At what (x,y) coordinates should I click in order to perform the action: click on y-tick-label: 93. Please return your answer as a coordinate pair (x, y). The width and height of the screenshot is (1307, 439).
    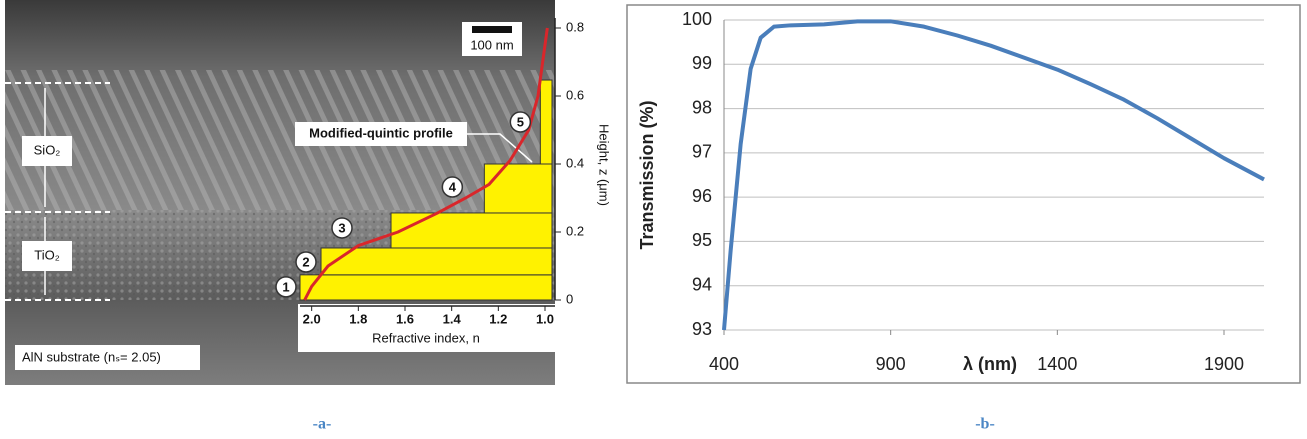
    Looking at the image, I should click on (702, 329).